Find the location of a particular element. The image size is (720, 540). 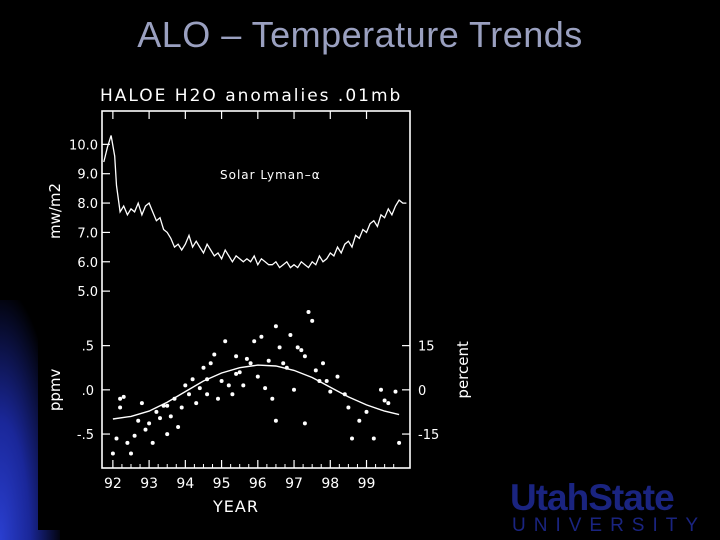

h2o-y2-axis-label: percent is located at coordinates (463, 370).